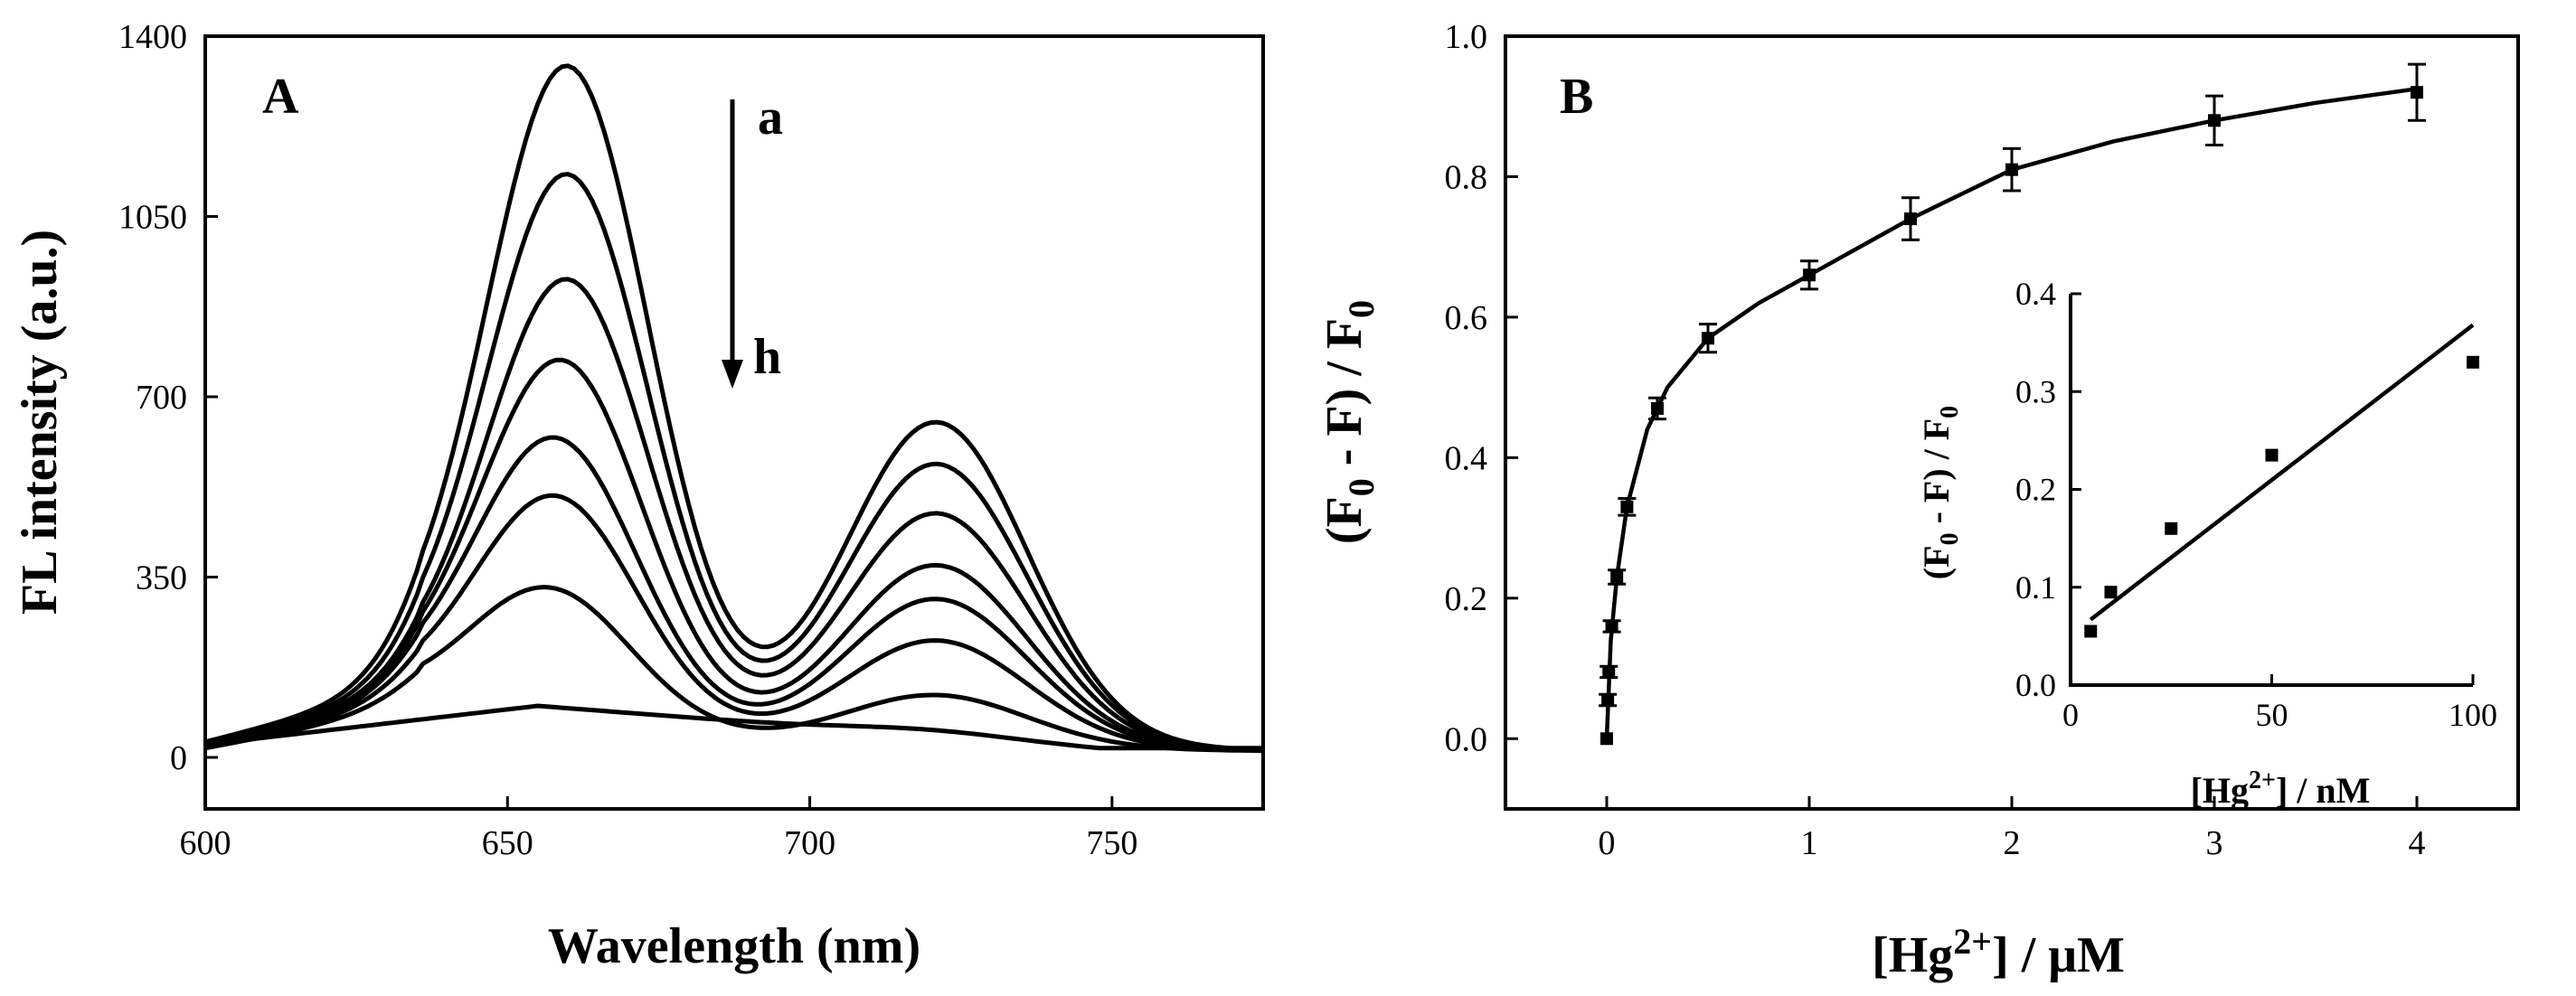 Image resolution: width=2576 pixels, height=996 pixels. I want to click on panel-b-x-title-main: [Hg, so click(1912, 955).